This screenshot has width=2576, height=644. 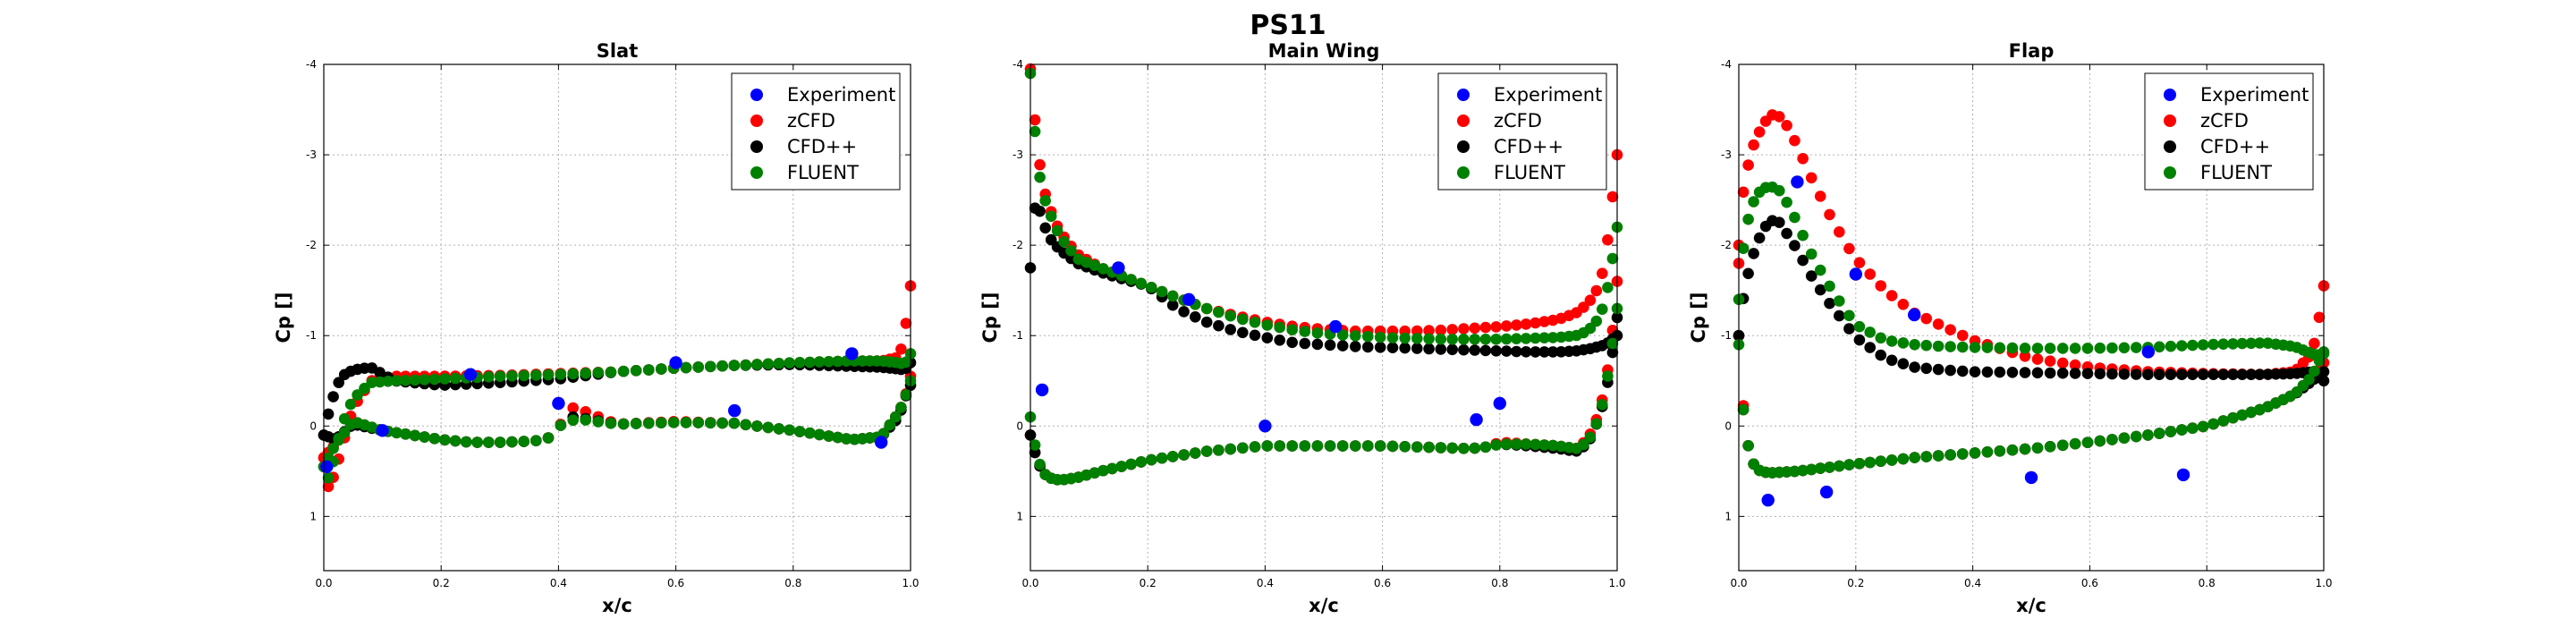 What do you see at coordinates (1522, 131) in the screenshot?
I see `legend: Experiment zCFD CFD++ FLUENT` at bounding box center [1522, 131].